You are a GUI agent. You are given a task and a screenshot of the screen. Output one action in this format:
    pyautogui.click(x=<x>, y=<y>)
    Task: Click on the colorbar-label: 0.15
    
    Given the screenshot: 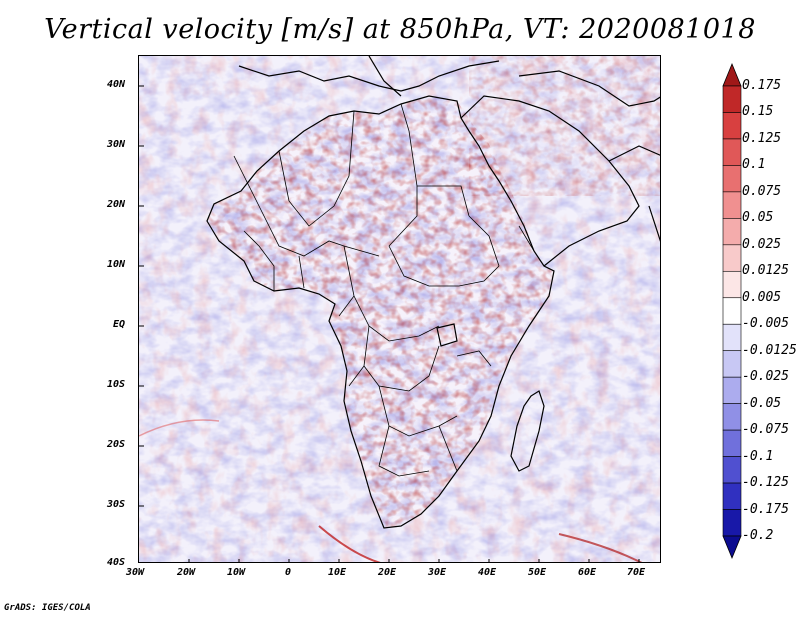 What is the action you would take?
    pyautogui.click(x=758, y=112)
    